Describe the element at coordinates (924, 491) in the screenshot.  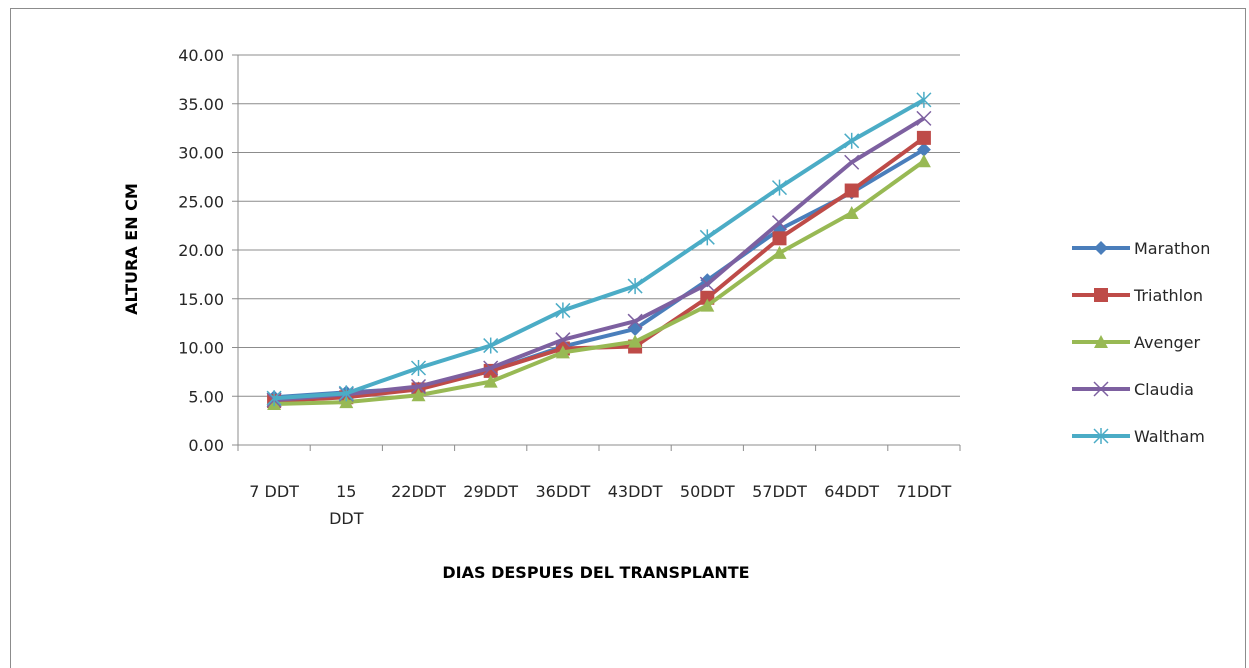
I see `x-tick-label: 71DDT` at that location.